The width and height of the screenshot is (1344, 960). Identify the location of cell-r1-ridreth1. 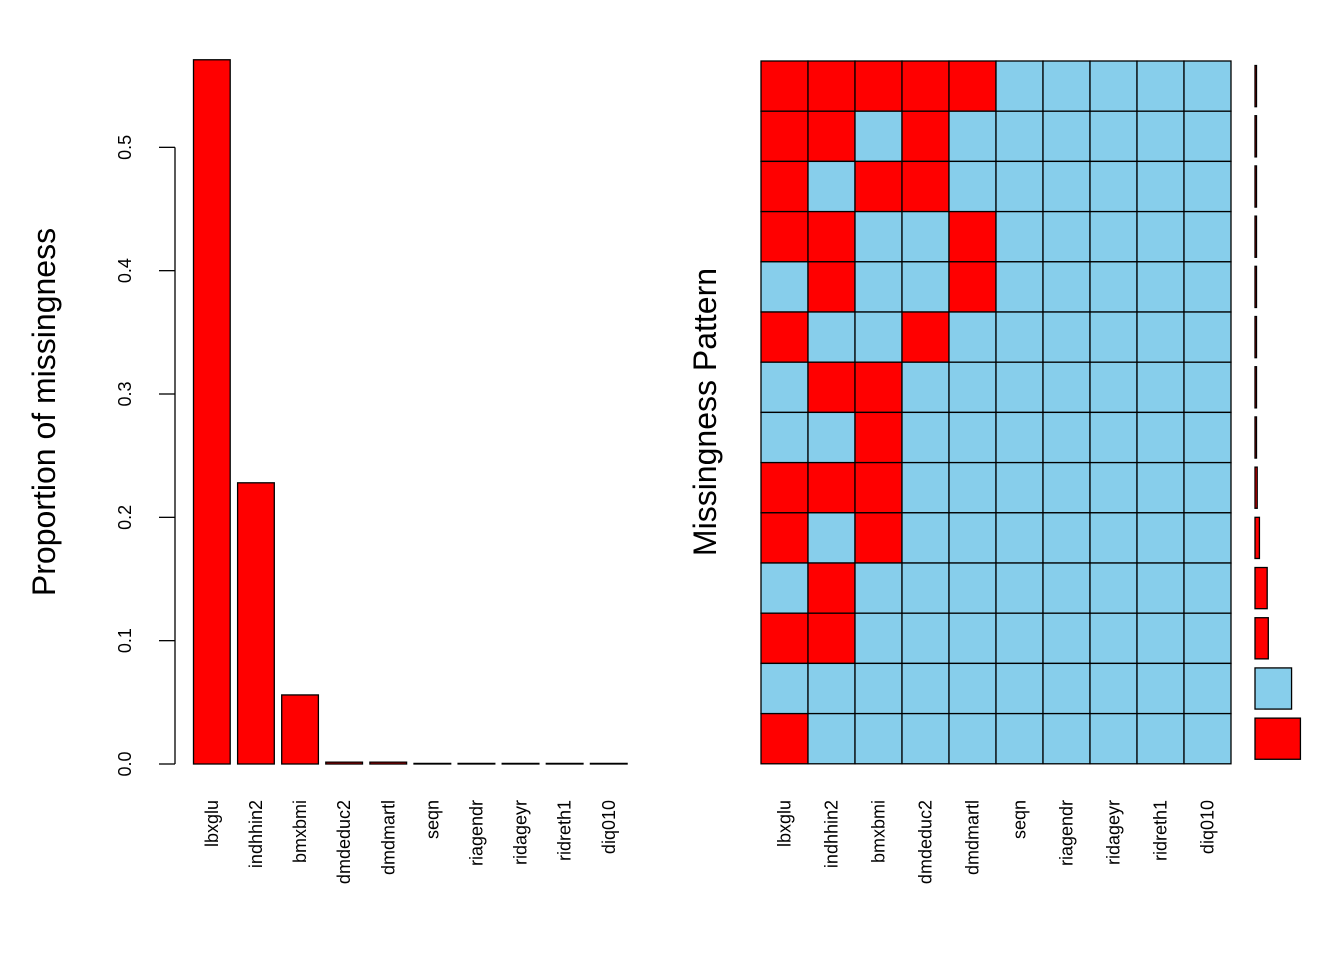
(1160, 86).